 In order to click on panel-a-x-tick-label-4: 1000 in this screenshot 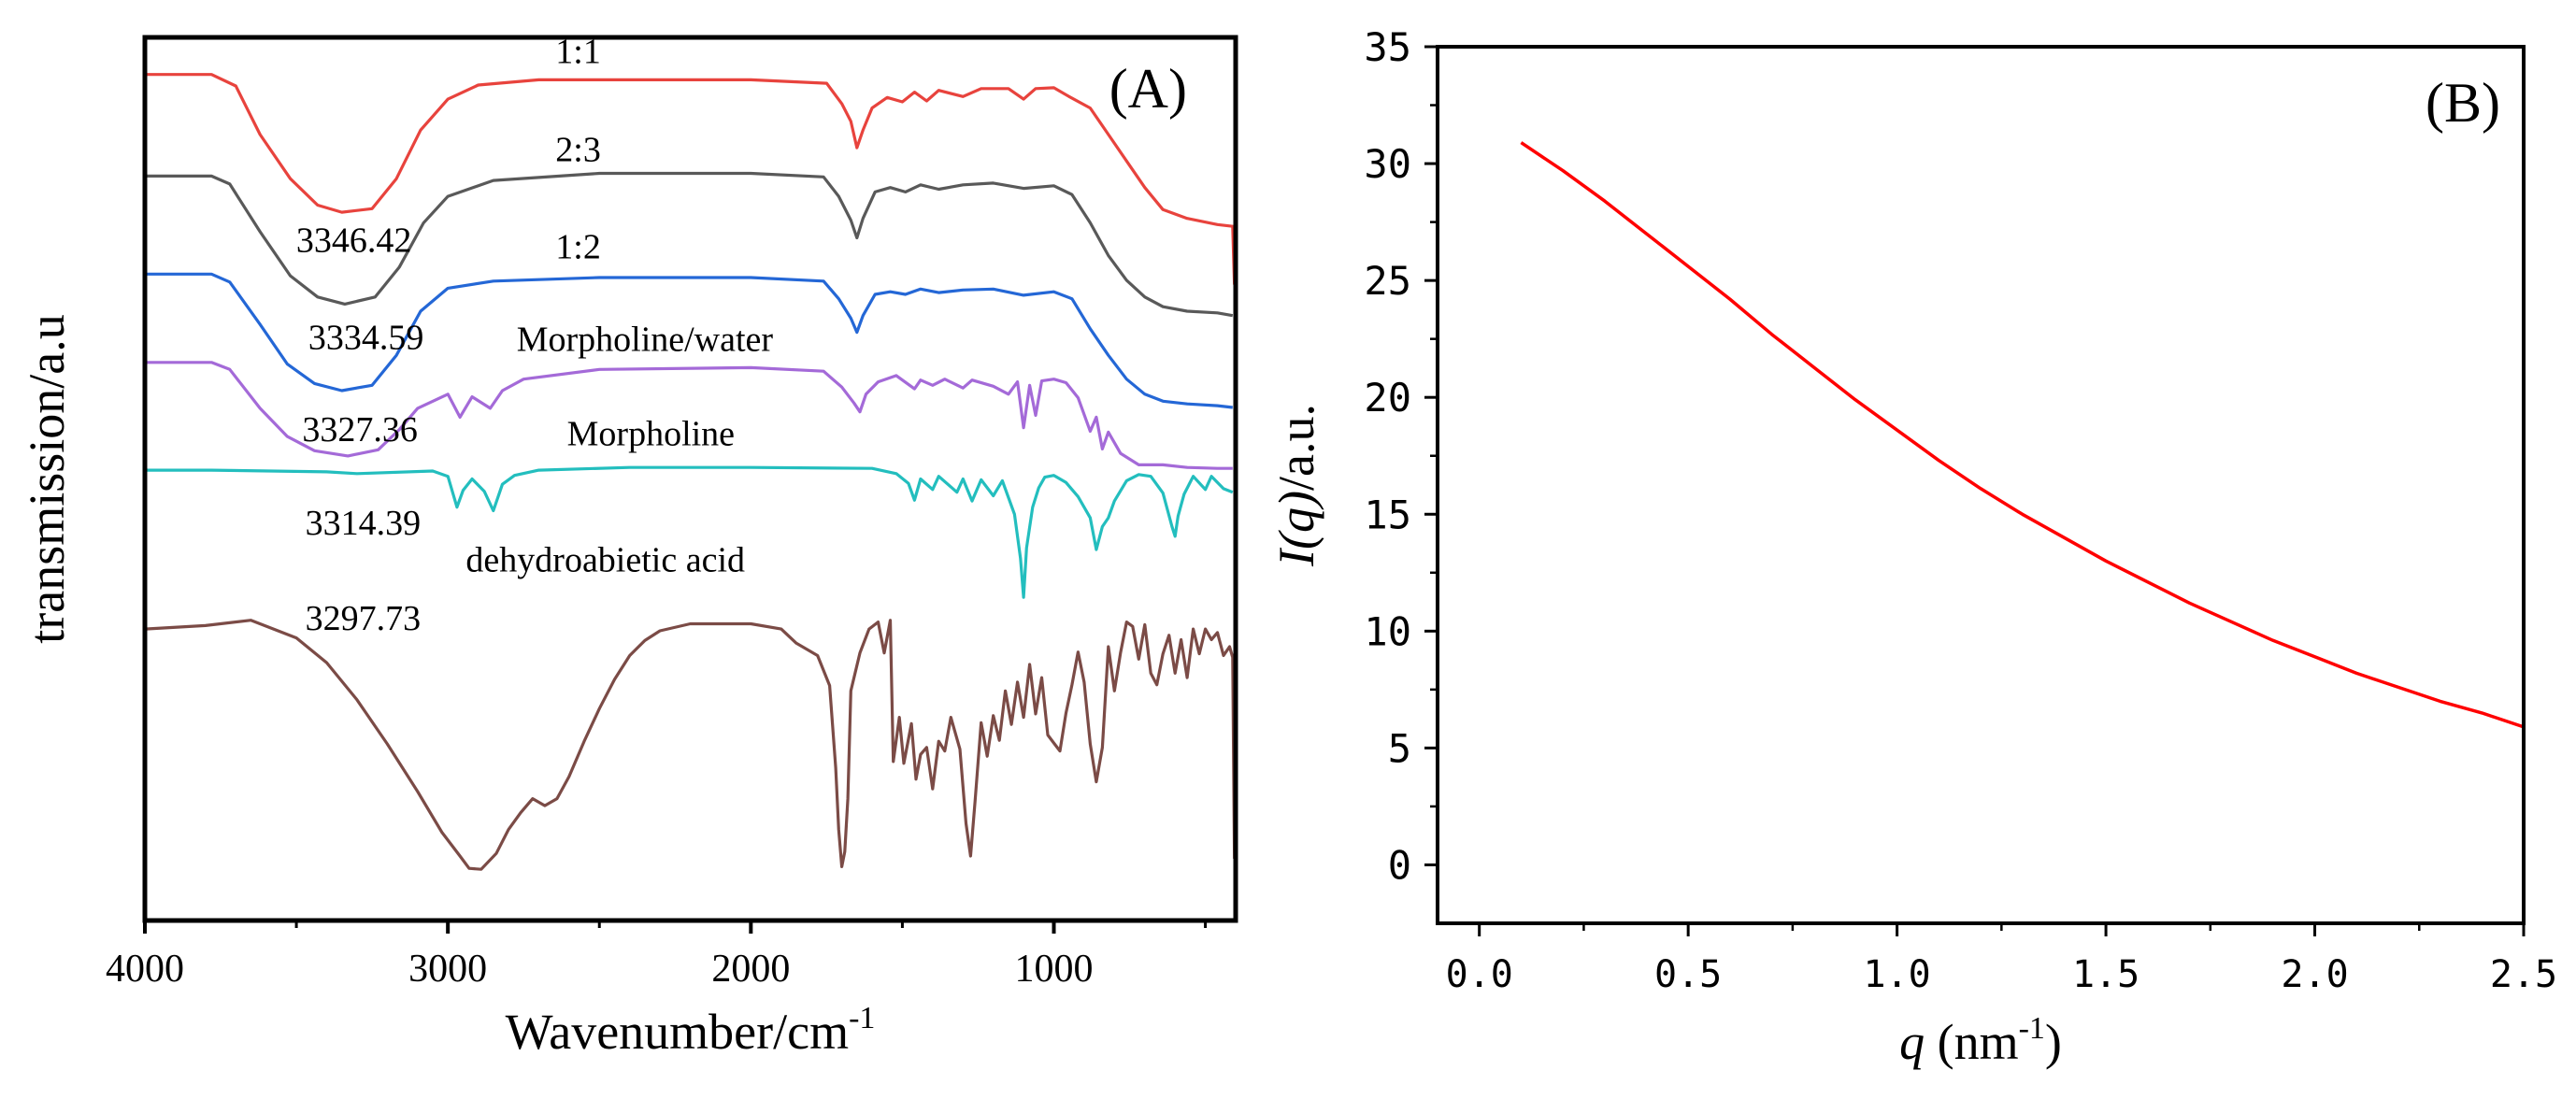, I will do `click(1054, 969)`.